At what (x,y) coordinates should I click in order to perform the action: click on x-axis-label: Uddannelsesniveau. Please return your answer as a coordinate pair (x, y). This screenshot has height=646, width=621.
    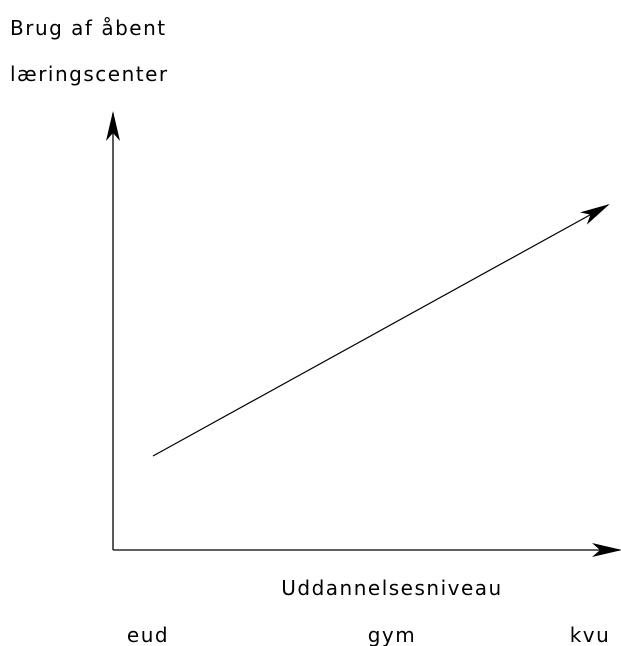
    Looking at the image, I should click on (391, 588).